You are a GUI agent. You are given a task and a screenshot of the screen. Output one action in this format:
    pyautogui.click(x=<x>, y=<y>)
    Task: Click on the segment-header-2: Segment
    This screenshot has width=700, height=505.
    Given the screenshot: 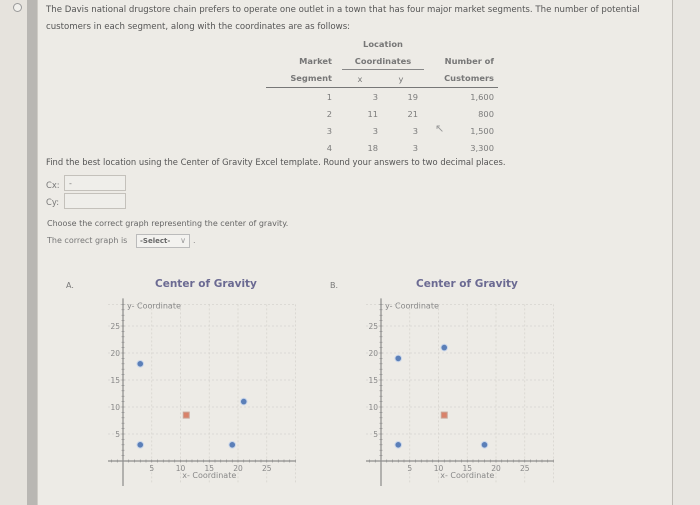 What is the action you would take?
    pyautogui.click(x=304, y=78)
    